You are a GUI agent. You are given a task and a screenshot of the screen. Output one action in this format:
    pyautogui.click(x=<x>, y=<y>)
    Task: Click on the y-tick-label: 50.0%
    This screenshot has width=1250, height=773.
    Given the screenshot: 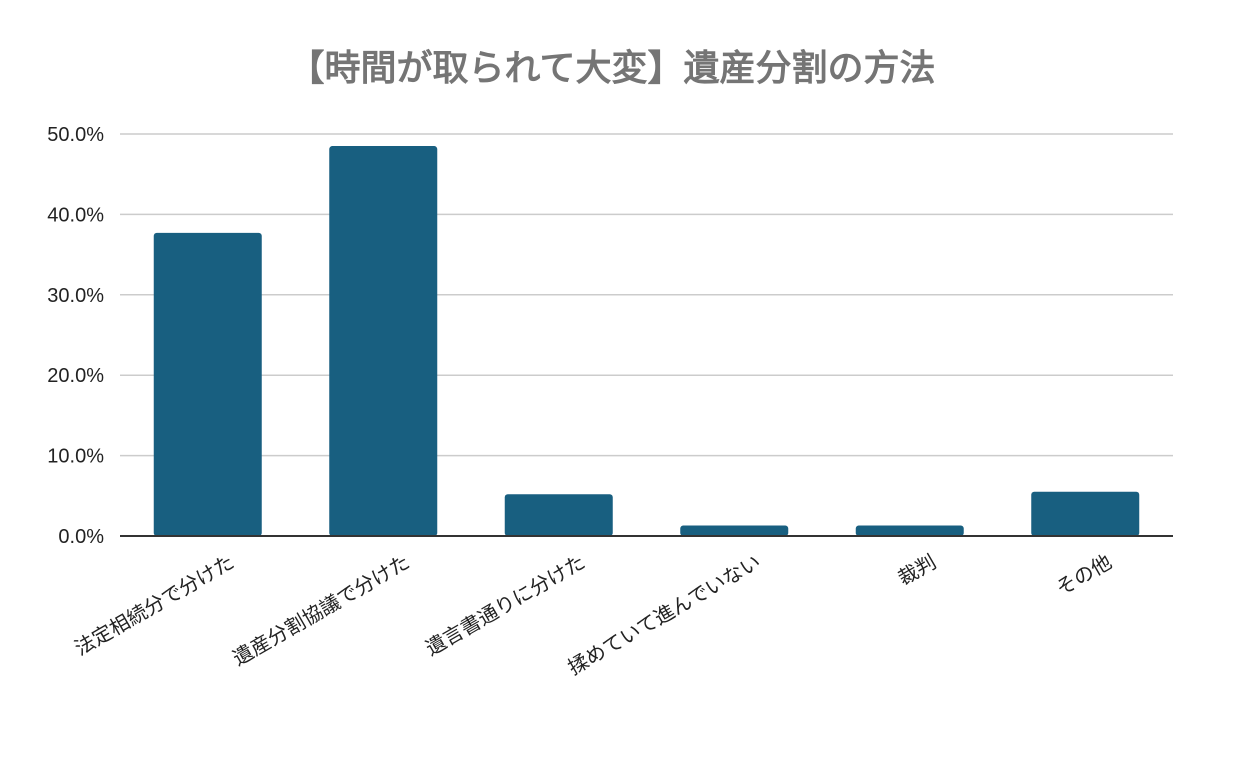 What is the action you would take?
    pyautogui.click(x=75, y=135)
    